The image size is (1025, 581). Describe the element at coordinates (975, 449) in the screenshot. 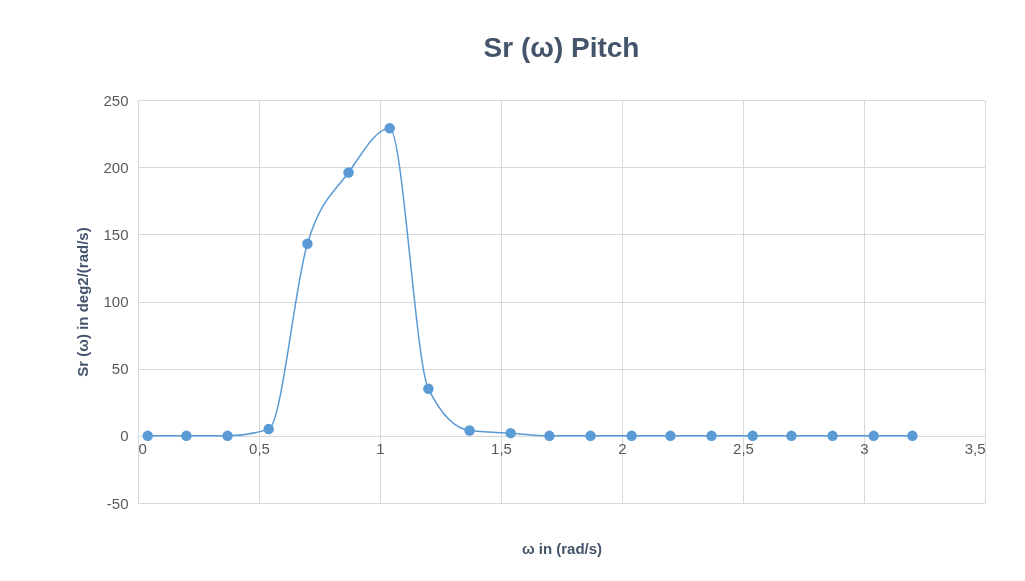

I see `x-tick-label: 3,5` at that location.